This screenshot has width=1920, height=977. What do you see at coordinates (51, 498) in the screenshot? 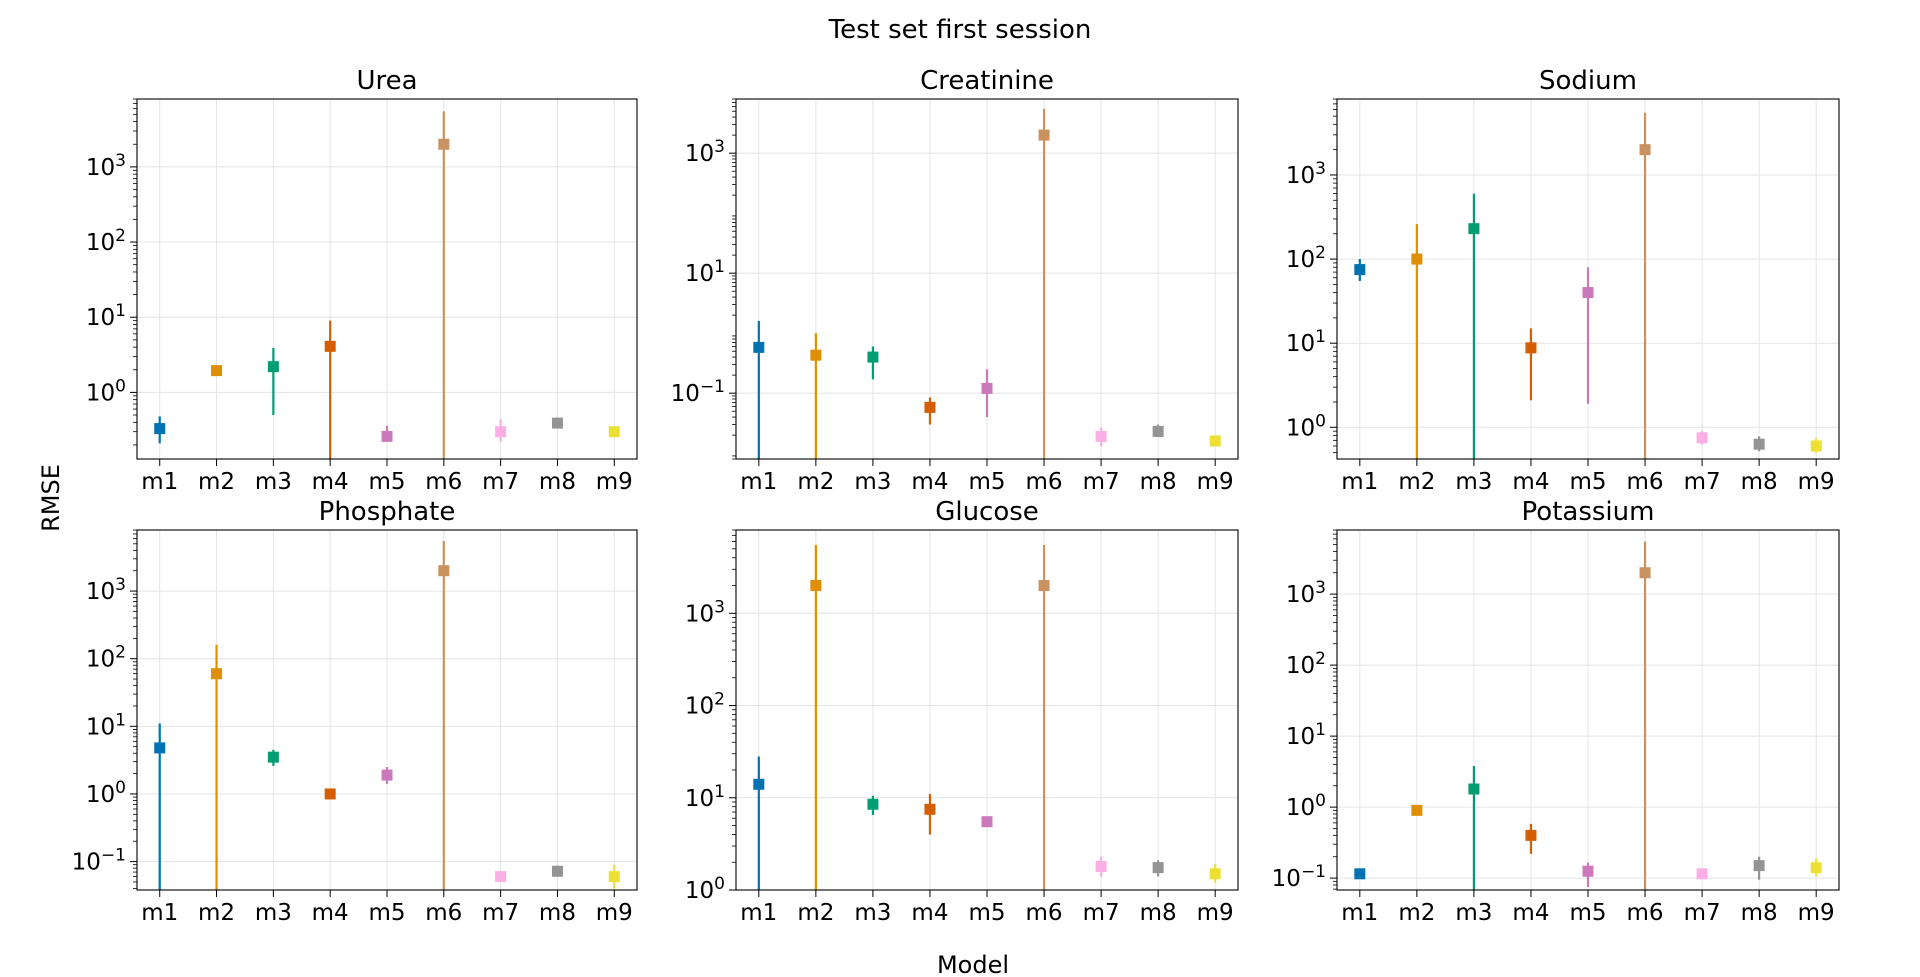
I see `y-axis-label: RMSE` at bounding box center [51, 498].